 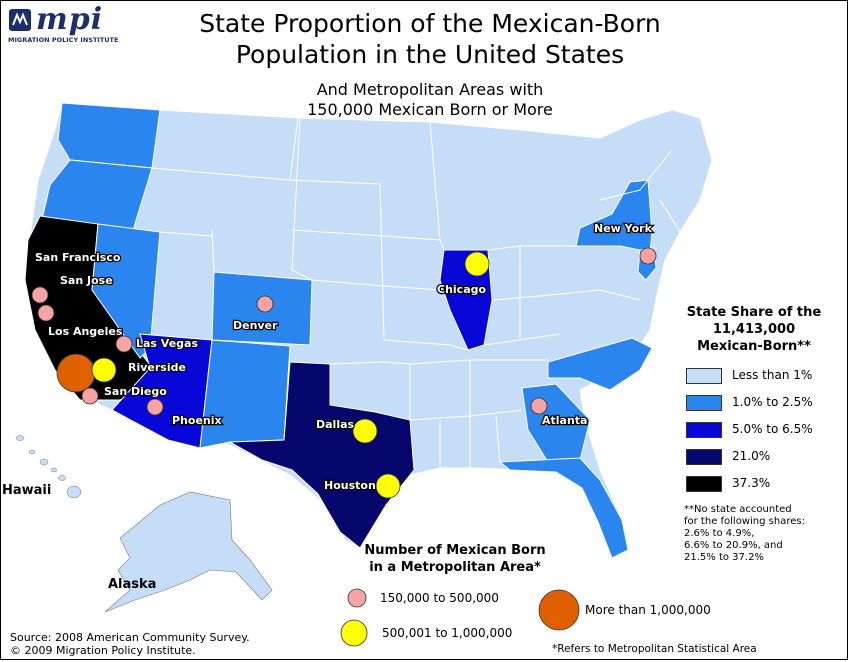 What do you see at coordinates (265, 304) in the screenshot?
I see `metro-marker-denver` at bounding box center [265, 304].